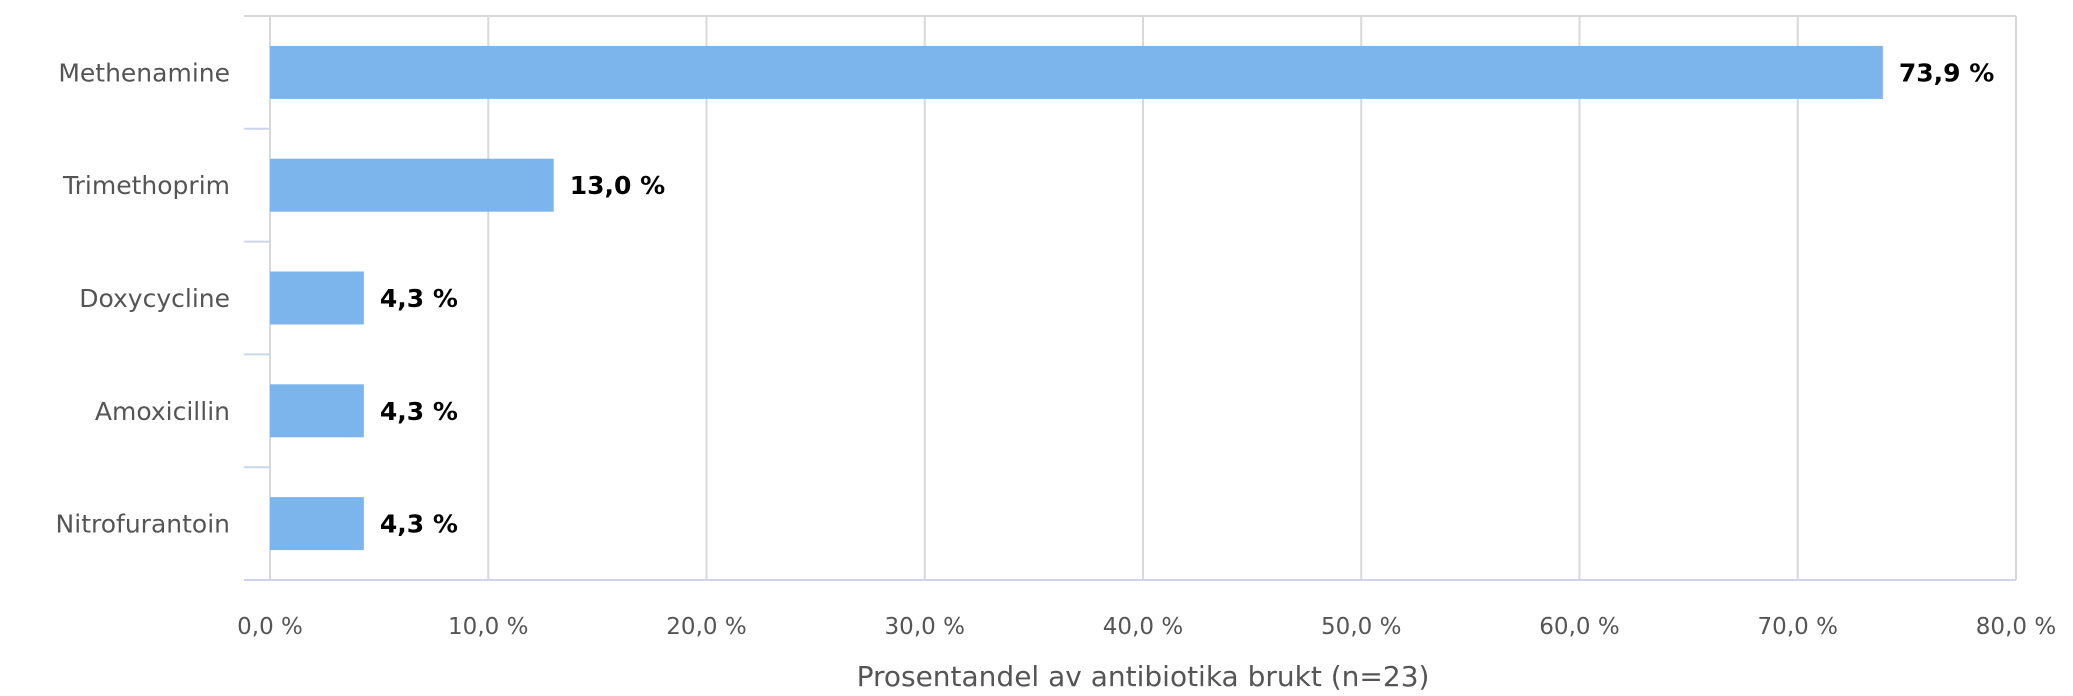  I want to click on category-label: Amoxicillin, so click(162, 411).